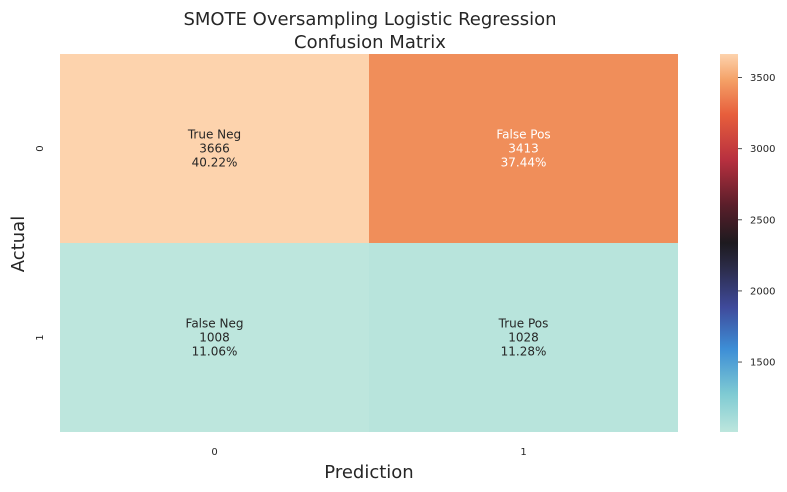  I want to click on colorbar-ticks: 1500 2000 2500 3000 3500, so click(756, 221).